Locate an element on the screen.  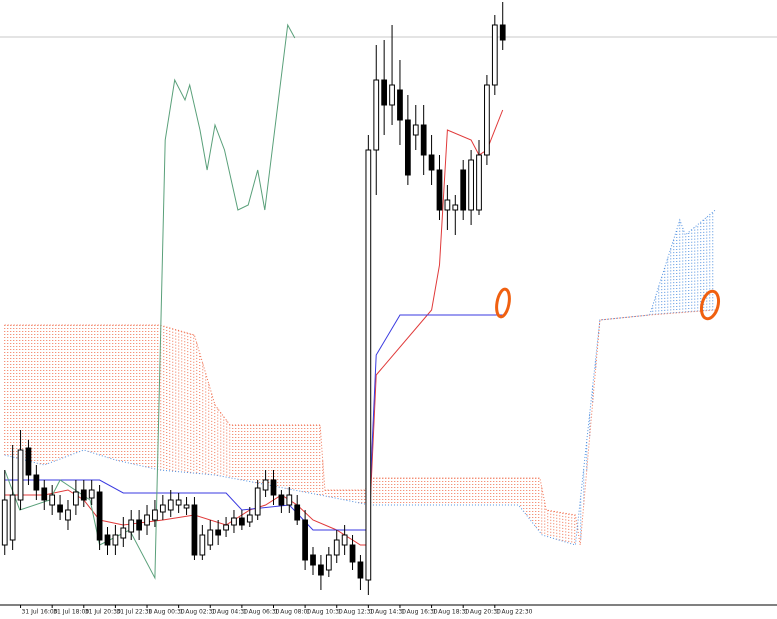
x-tick-label: 31 Jul 16:00 is located at coordinates (40, 612).